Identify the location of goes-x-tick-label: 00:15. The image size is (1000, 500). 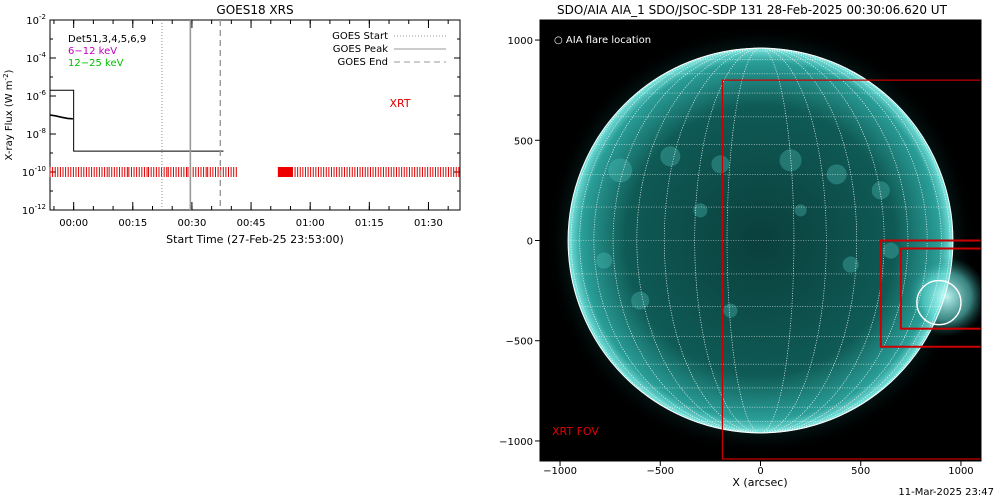
(132, 223).